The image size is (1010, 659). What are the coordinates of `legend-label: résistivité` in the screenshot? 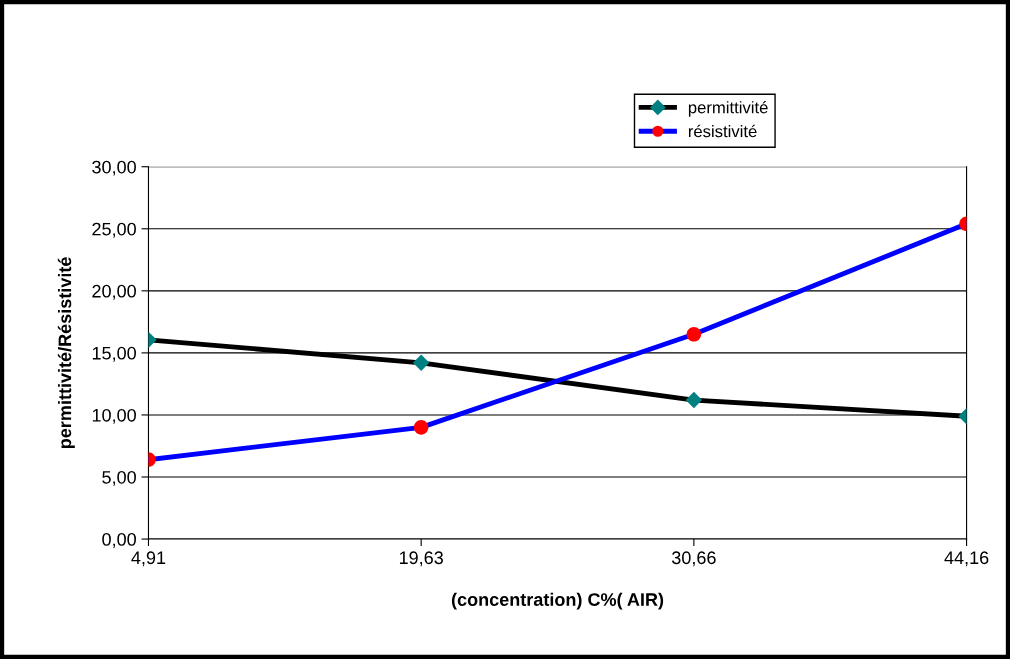 It's located at (722, 131).